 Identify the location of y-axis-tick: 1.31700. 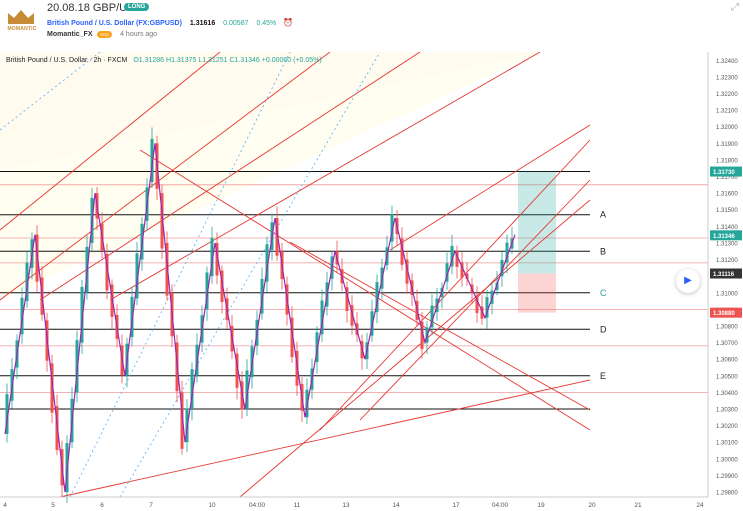
(727, 178).